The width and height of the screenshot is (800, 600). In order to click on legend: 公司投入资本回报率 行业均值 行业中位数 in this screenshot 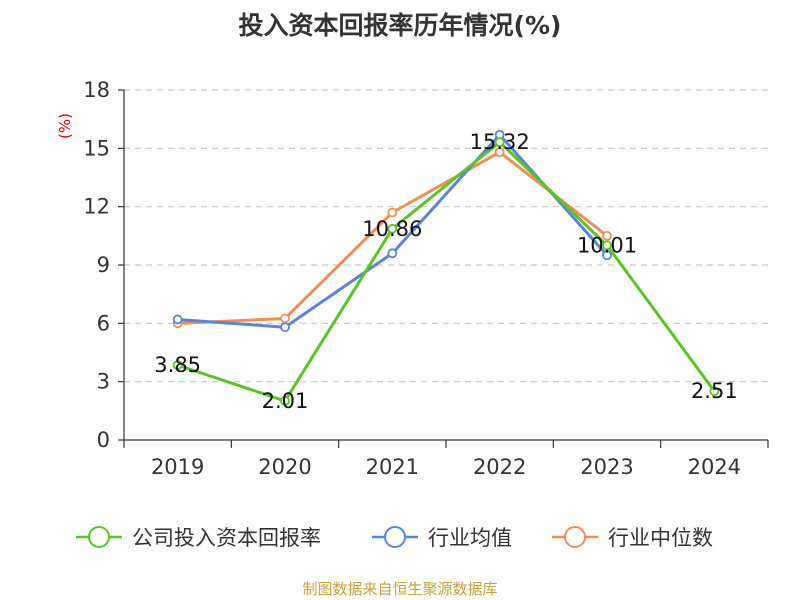, I will do `click(394, 538)`.